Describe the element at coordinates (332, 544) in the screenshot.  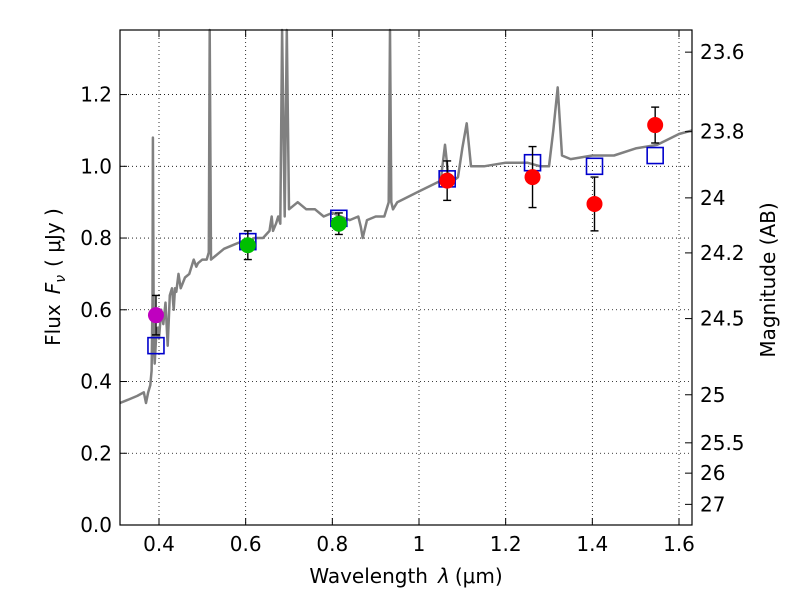
I see `x-tick-label: 0.8` at that location.